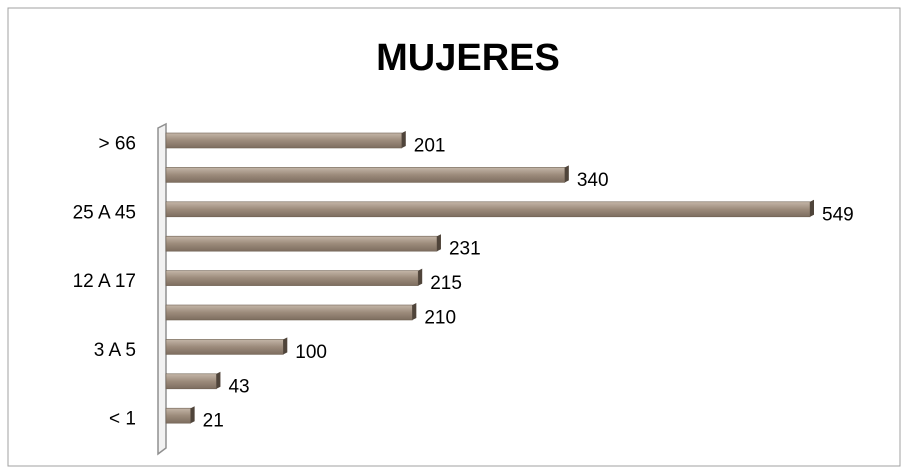 This screenshot has height=474, width=909. Describe the element at coordinates (117, 144) in the screenshot. I see `y-tick-label: > 66` at that location.